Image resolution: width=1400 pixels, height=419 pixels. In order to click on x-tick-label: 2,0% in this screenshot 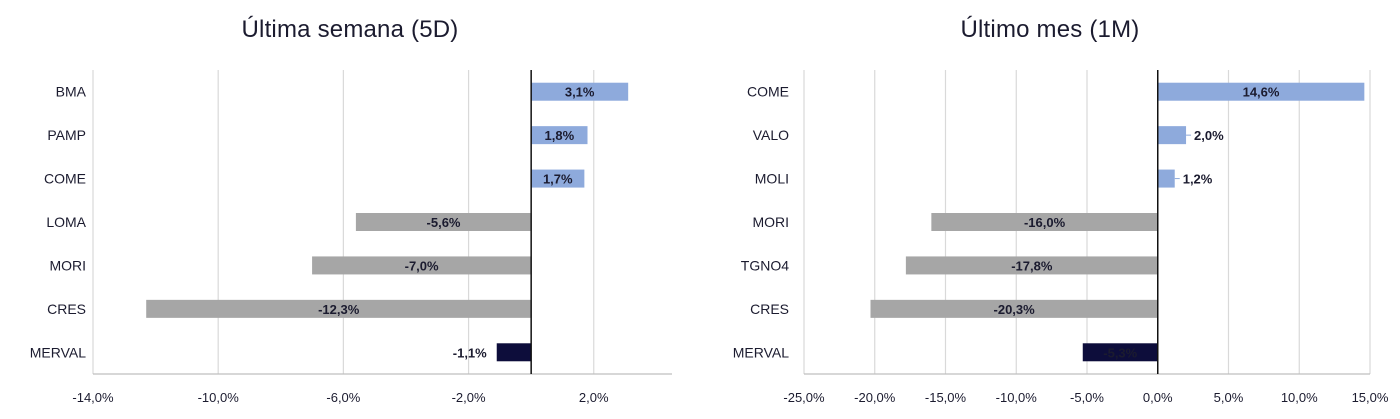, I will do `click(594, 397)`.